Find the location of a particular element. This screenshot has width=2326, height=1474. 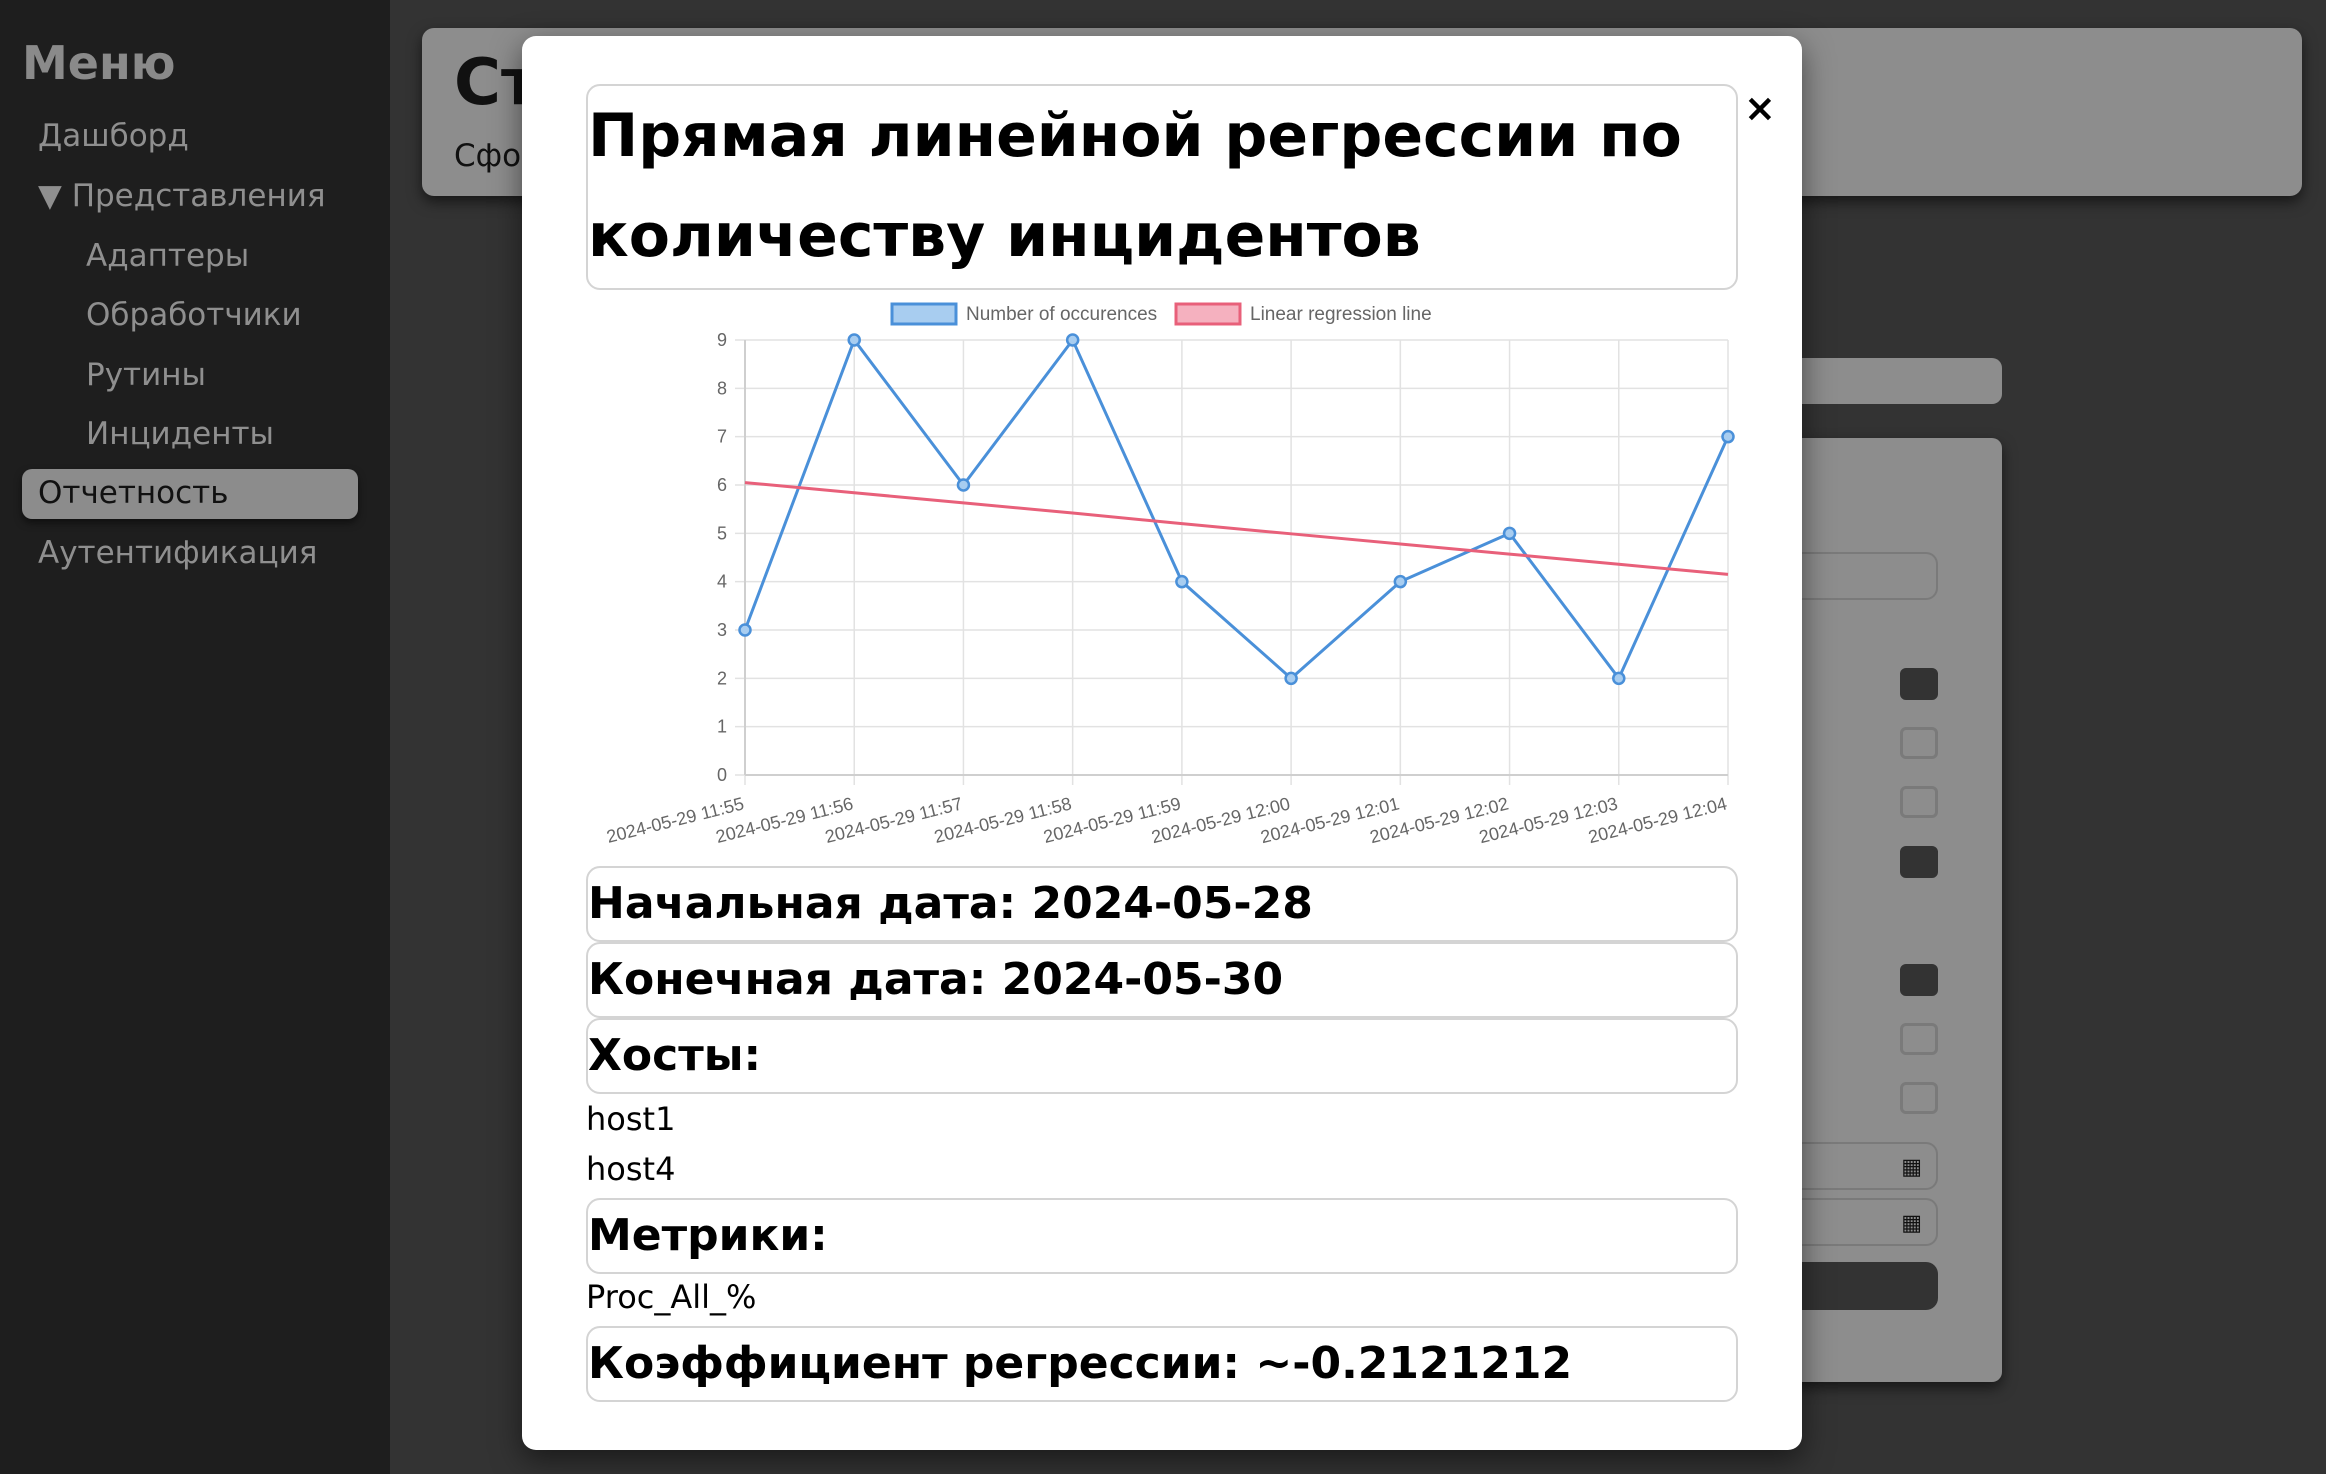

host-item: host1 is located at coordinates (631, 1119).